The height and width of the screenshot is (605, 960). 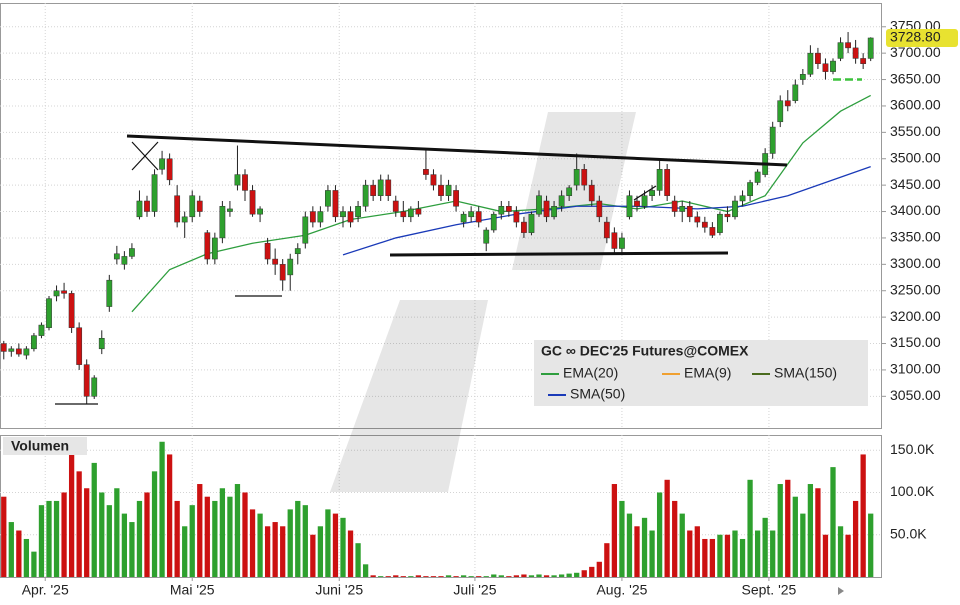 What do you see at coordinates (457, 150) in the screenshot?
I see `trend-line` at bounding box center [457, 150].